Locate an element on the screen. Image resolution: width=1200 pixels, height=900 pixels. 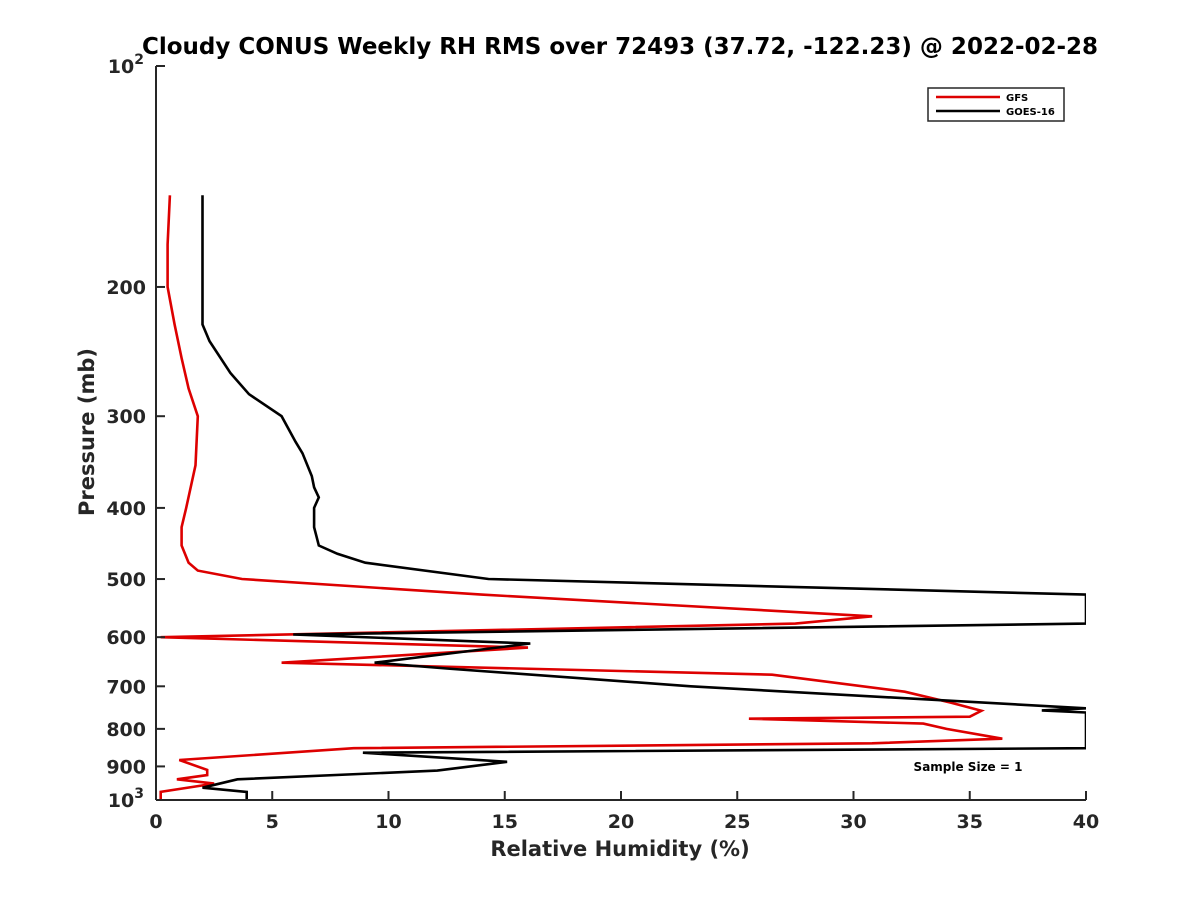
y-tick-label: 800 is located at coordinates (126, 730).